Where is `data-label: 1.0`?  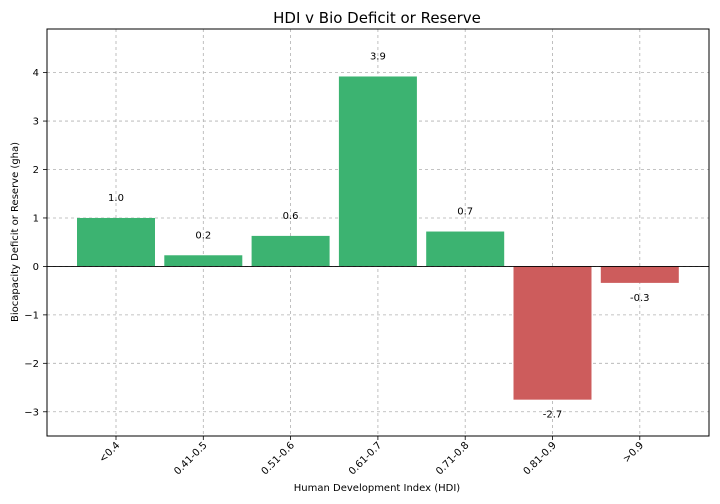 data-label: 1.0 is located at coordinates (116, 198).